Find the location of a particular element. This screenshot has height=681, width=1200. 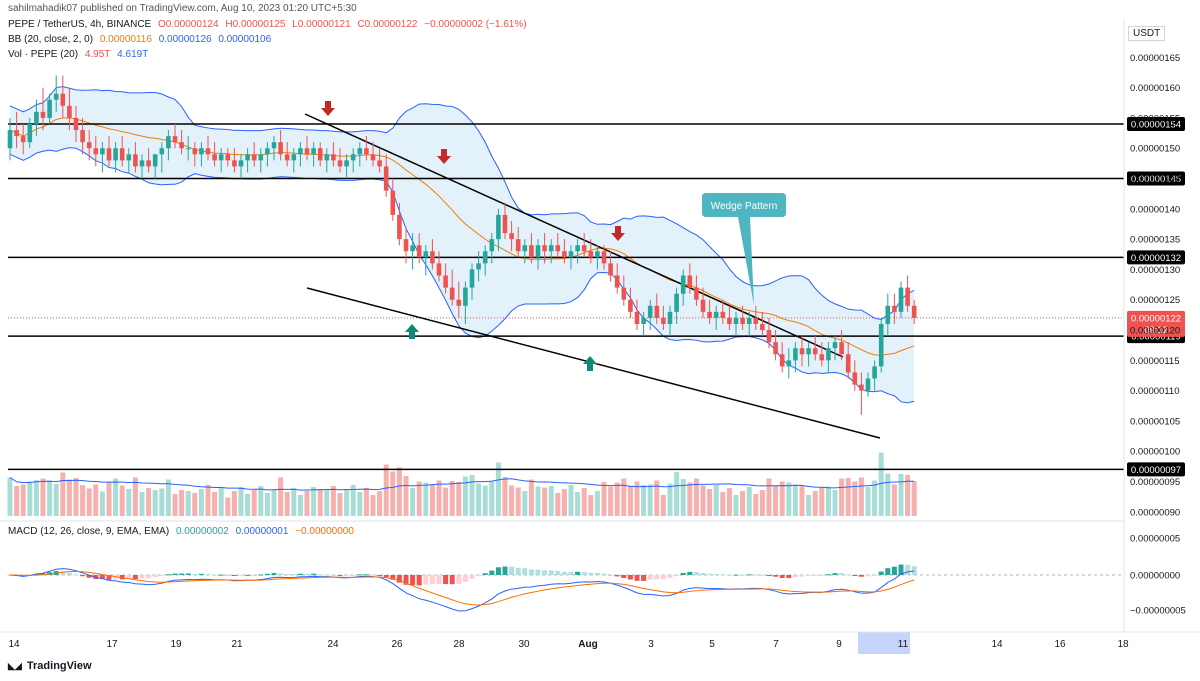

countdown-tag: 09:12 is located at coordinates (1156, 330).